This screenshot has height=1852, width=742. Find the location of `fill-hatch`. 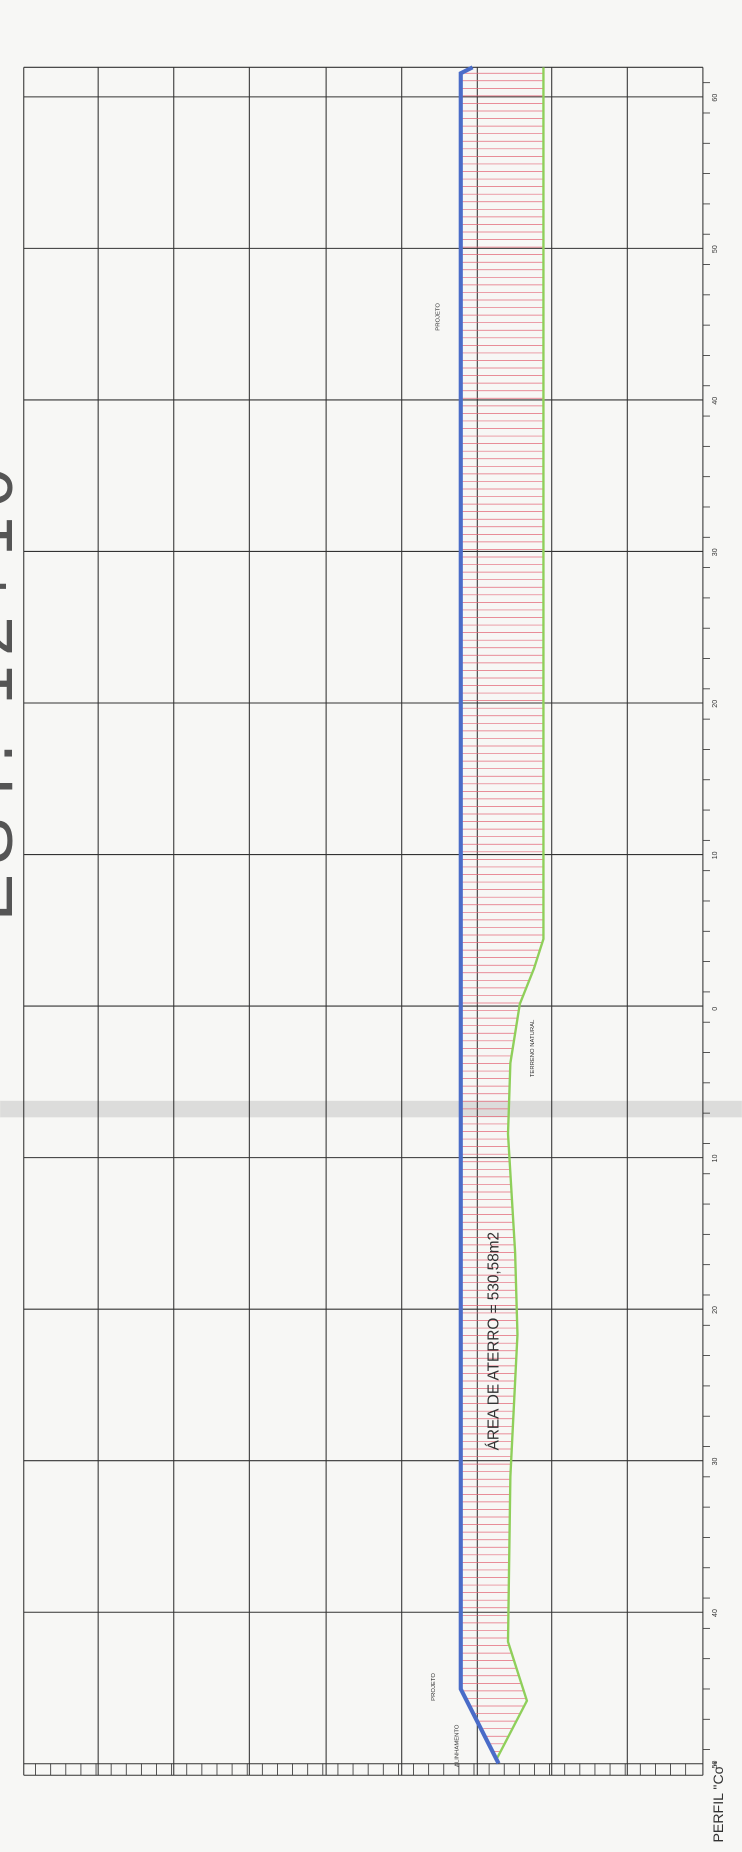

fill-hatch is located at coordinates (502, 916).